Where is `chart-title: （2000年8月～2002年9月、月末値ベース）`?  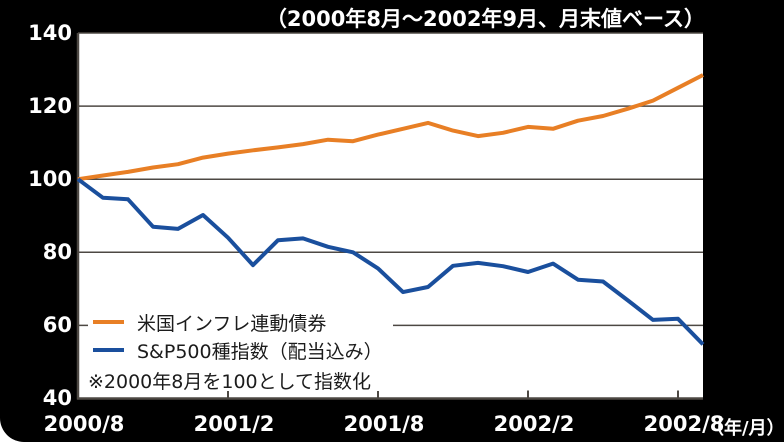
chart-title: （2000年8月～2002年9月、月末値ベース） is located at coordinates (485, 19).